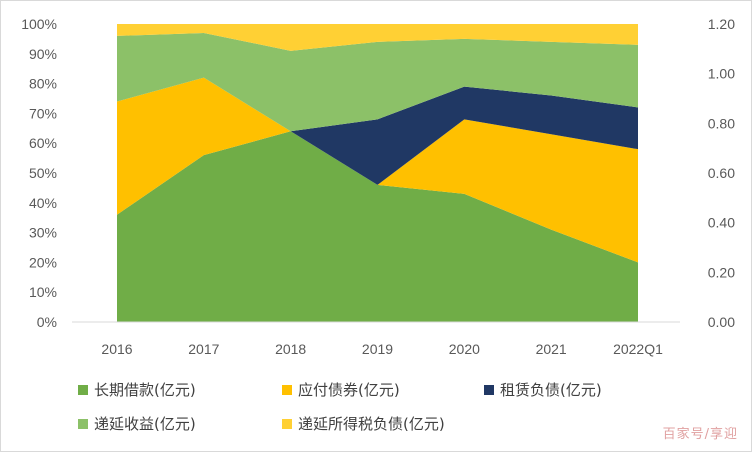 This screenshot has width=752, height=452. Describe the element at coordinates (721, 173) in the screenshot. I see `right-axis-tick-label: 0.60` at that location.